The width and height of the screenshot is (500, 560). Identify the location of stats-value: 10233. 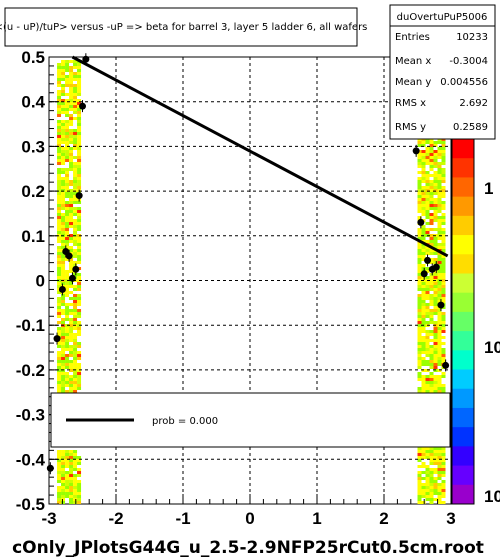
(472, 37).